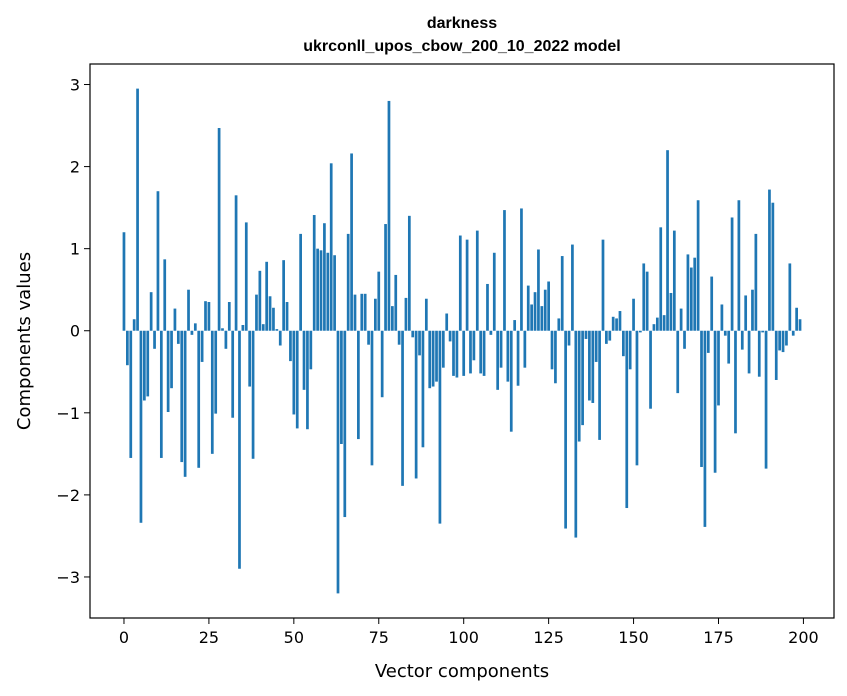 The height and width of the screenshot is (696, 847). What do you see at coordinates (803, 637) in the screenshot?
I see `x-tick-label: 200` at bounding box center [803, 637].